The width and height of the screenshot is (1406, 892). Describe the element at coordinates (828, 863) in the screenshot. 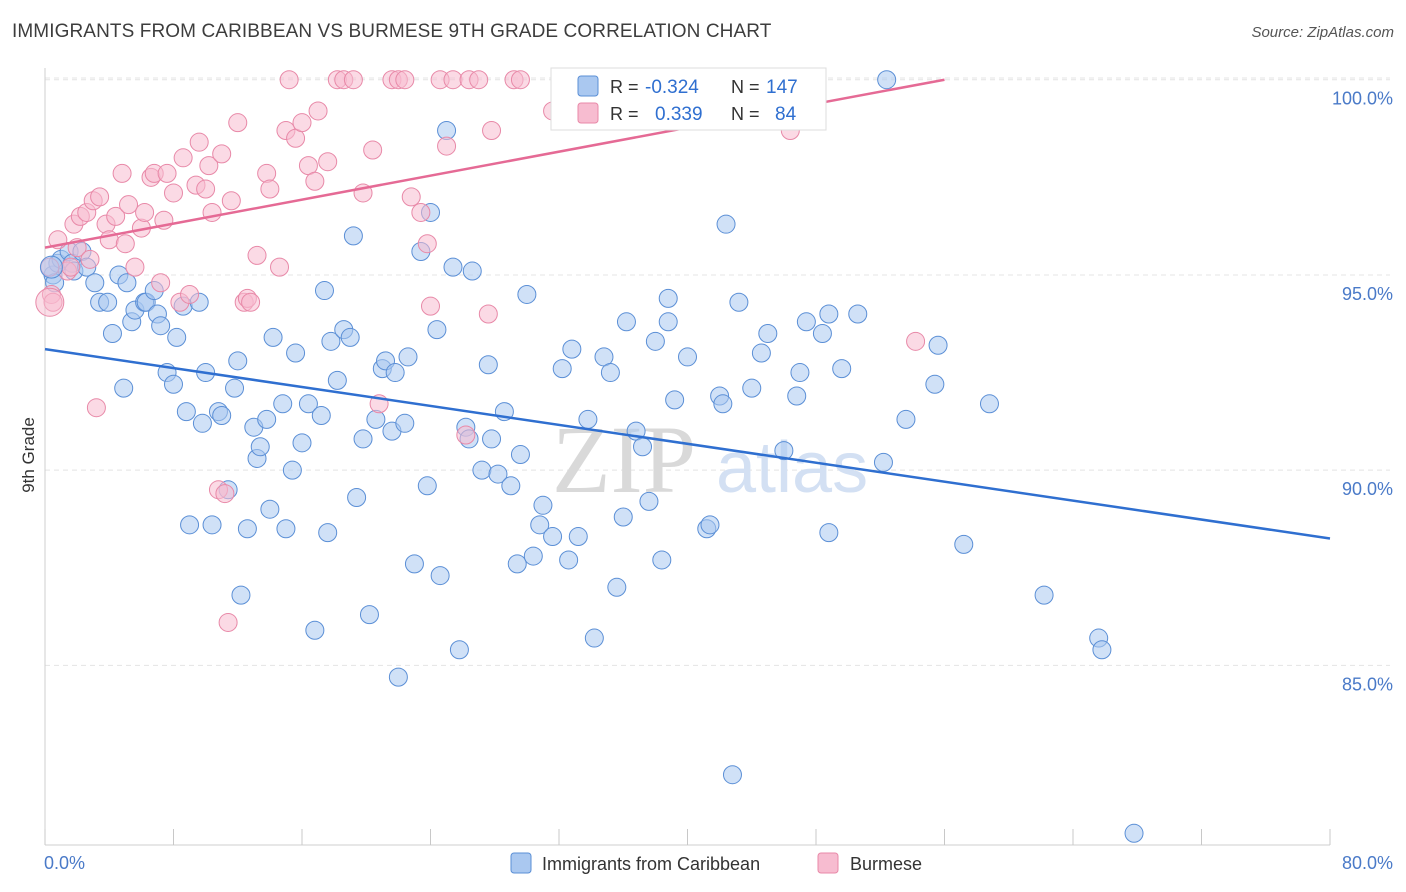

I see `legend-bottom-swatch-burmese` at that location.